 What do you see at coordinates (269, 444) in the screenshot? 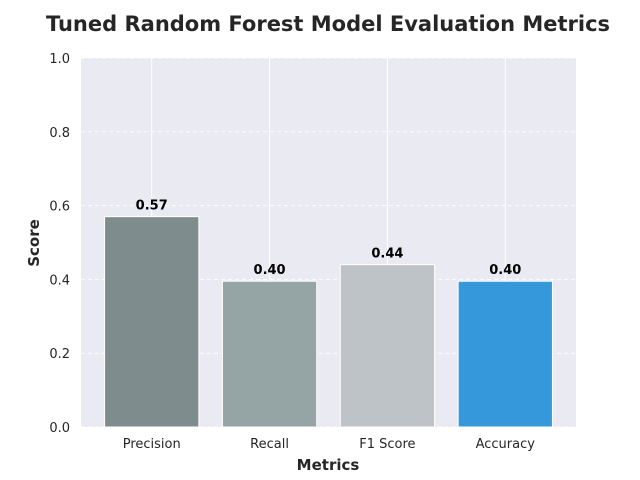
I see `x-tick-label: Recall` at bounding box center [269, 444].